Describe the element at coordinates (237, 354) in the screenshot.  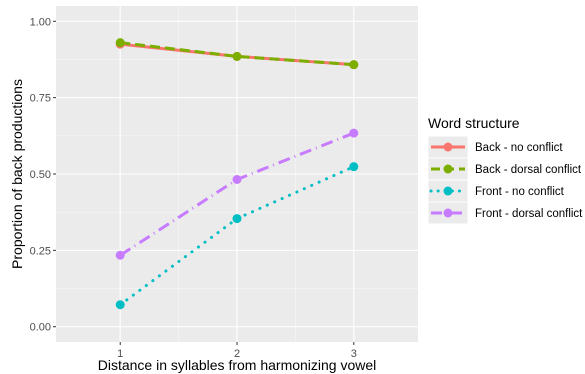
I see `x-tick-label: 2` at that location.